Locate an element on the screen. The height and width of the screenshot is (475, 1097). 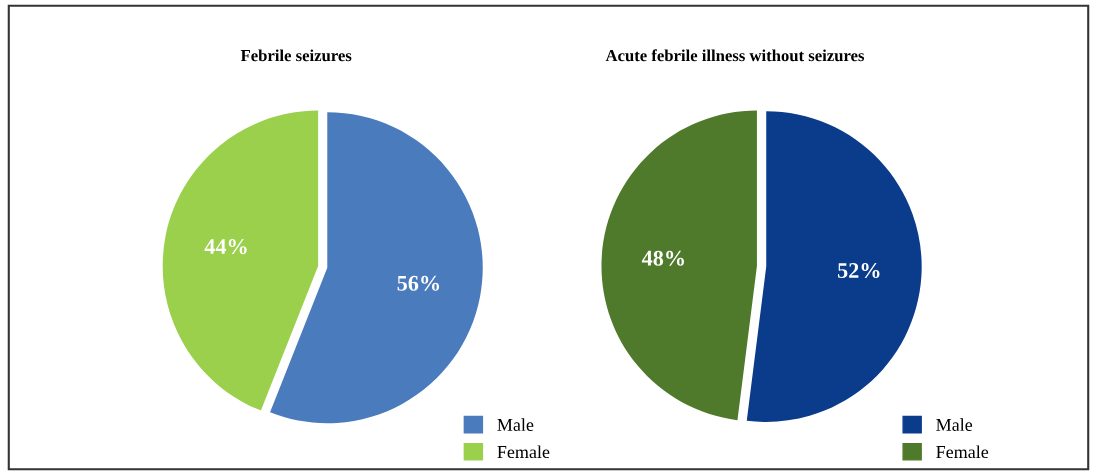
data-label: 56% is located at coordinates (418, 283).